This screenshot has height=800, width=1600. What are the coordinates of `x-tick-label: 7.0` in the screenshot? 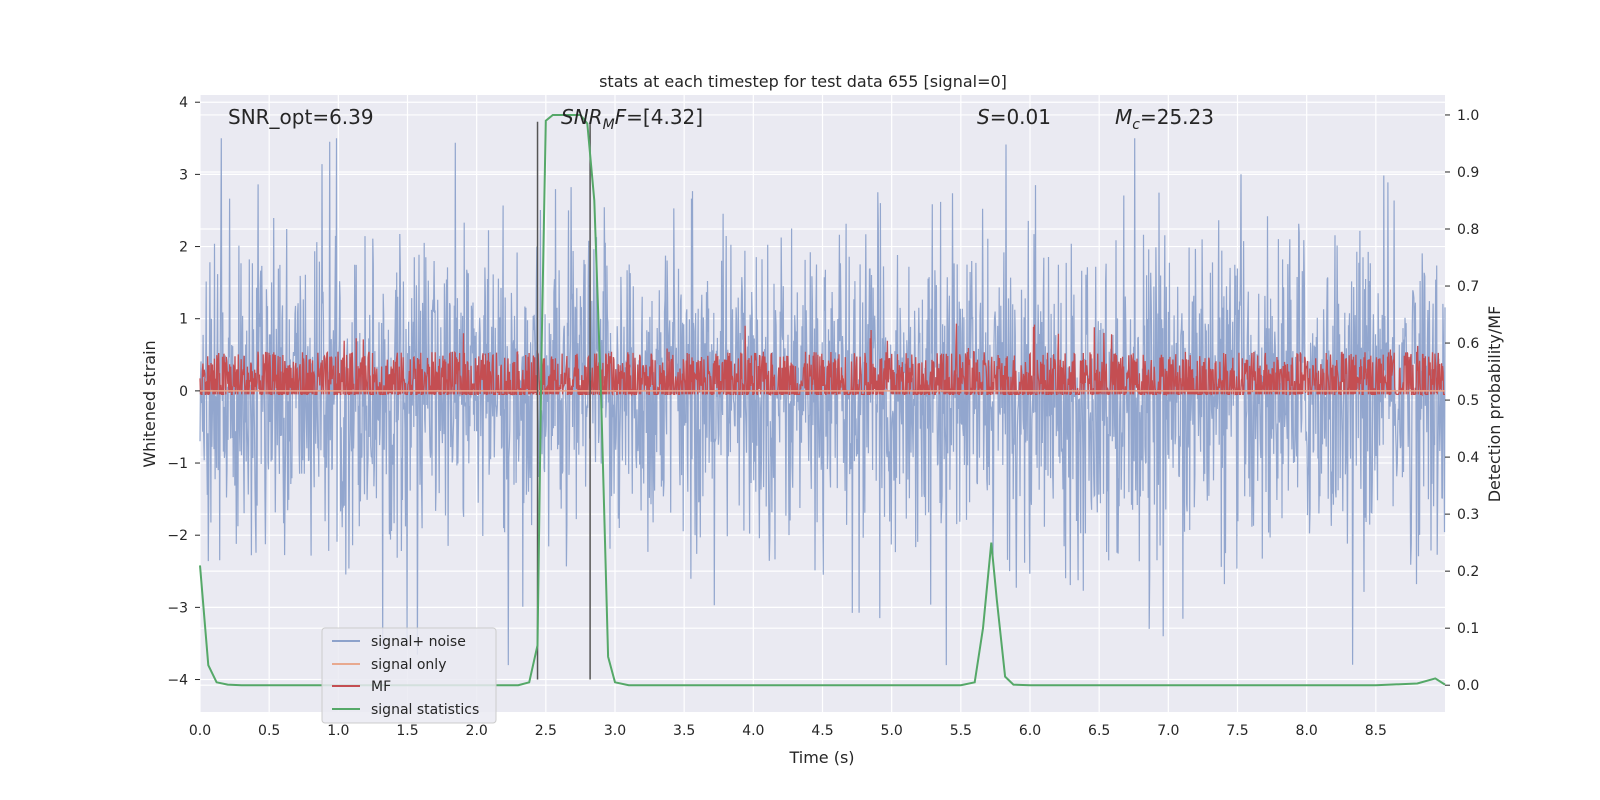 It's located at (1168, 731).